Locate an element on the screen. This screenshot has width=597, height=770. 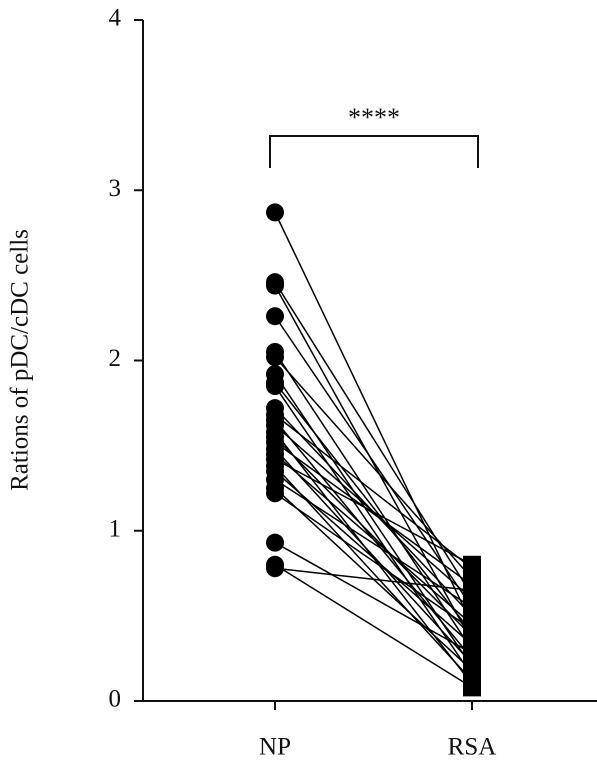
significance-bracket is located at coordinates (374, 151).